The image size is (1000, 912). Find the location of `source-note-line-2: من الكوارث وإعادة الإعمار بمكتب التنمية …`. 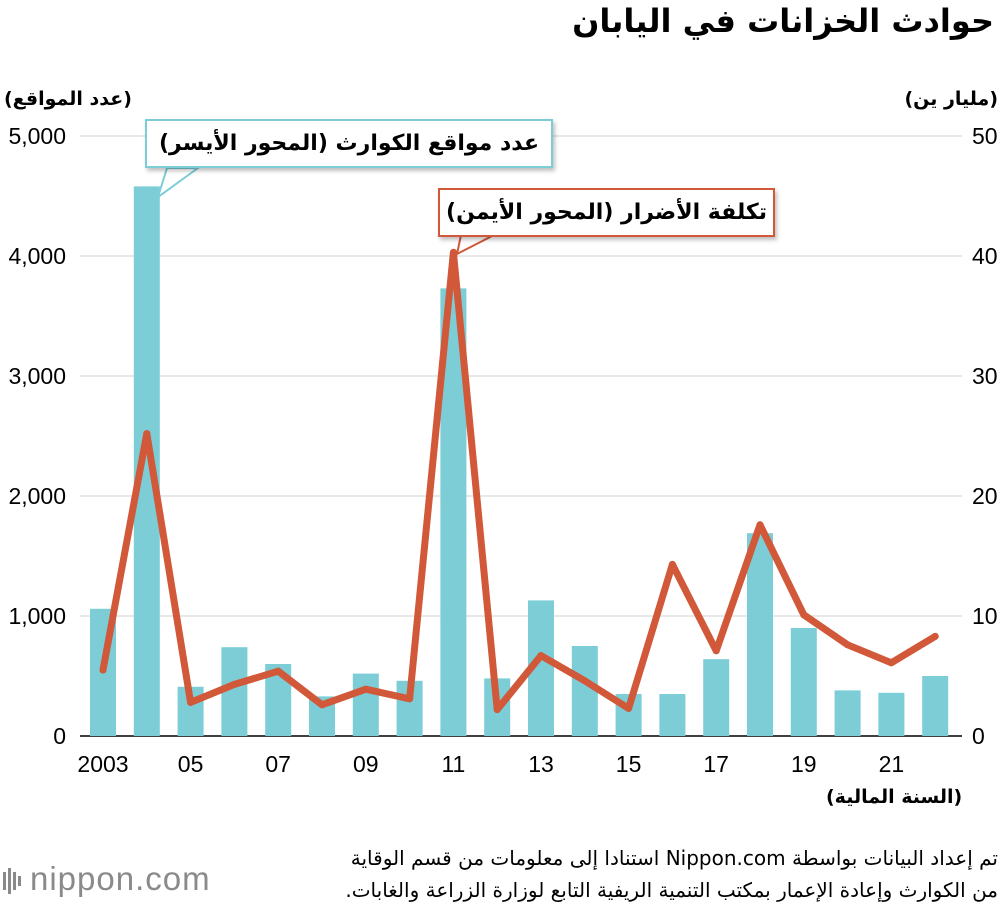

source-note-line-2: من الكوارث وإعادة الإعمار بمكتب التنمية … is located at coordinates (671, 890).